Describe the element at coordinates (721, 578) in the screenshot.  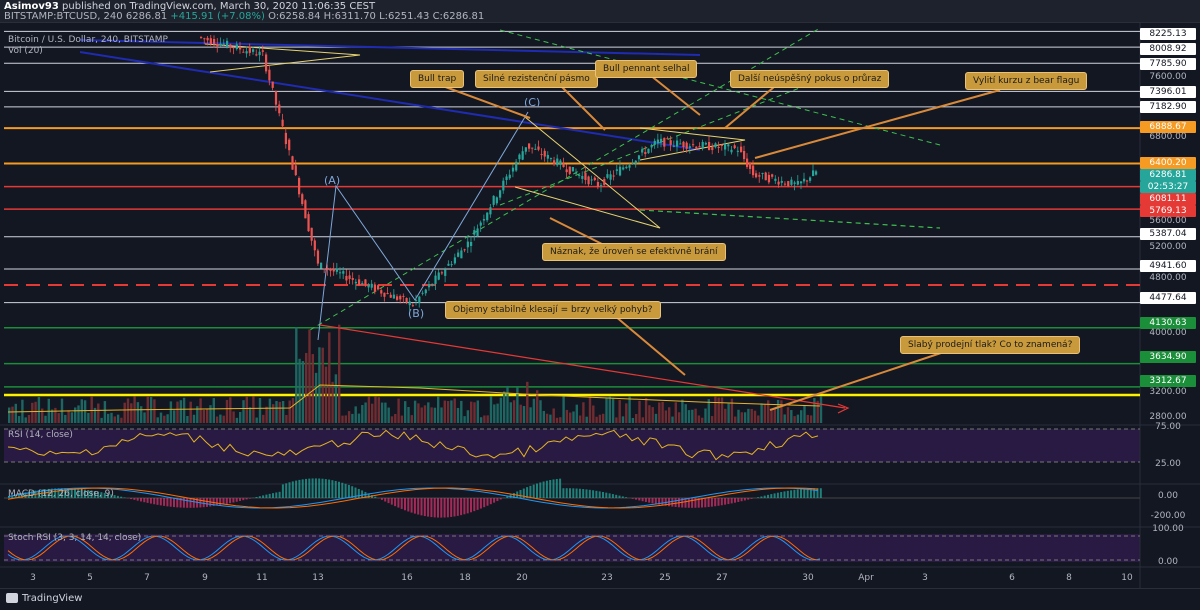
I see `time-tick-label: 27` at that location.